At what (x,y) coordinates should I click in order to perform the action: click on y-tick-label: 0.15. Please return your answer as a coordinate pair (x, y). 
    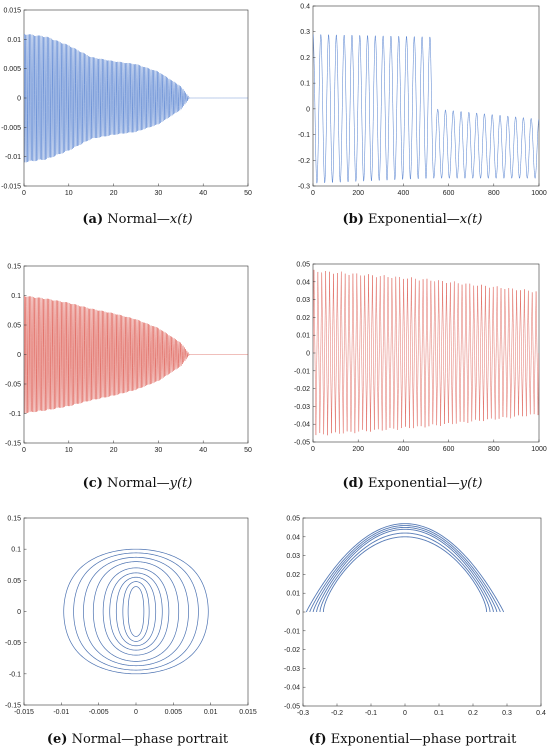
    Looking at the image, I should click on (14, 519).